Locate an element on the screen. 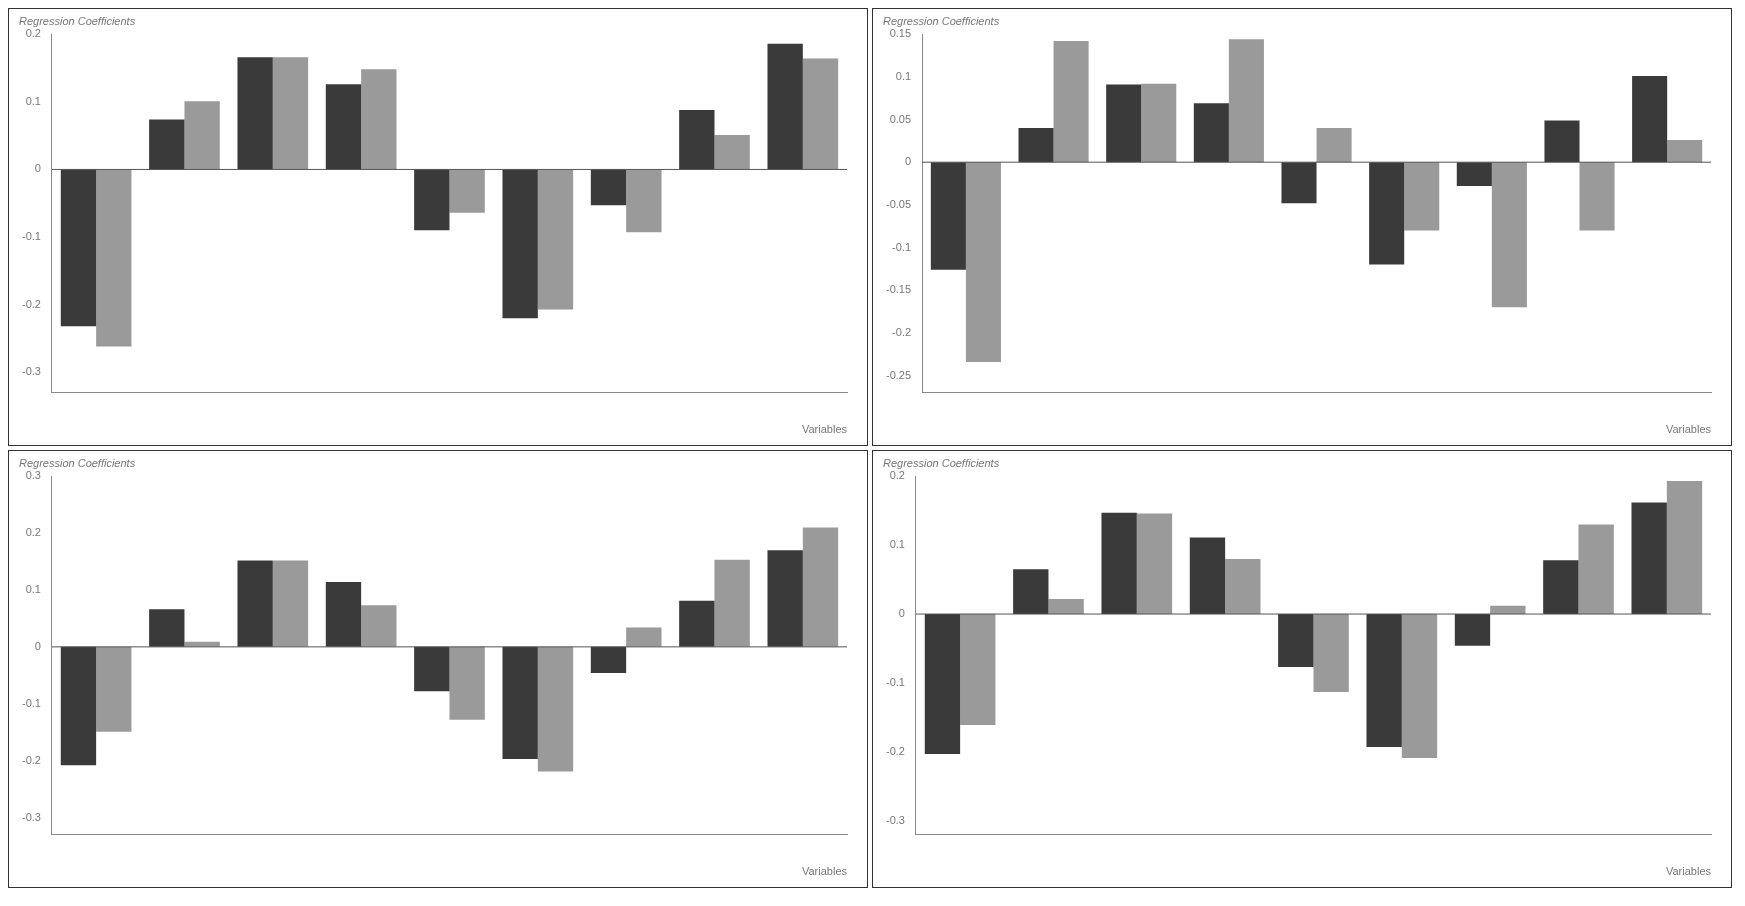 The image size is (1745, 906). y-tick-label: 0.05 is located at coordinates (900, 118).